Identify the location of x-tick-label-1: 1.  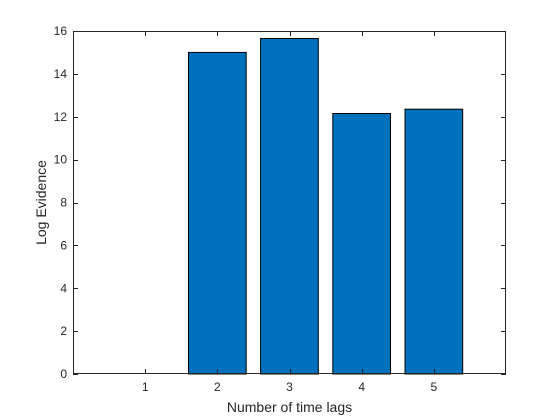
(145, 387).